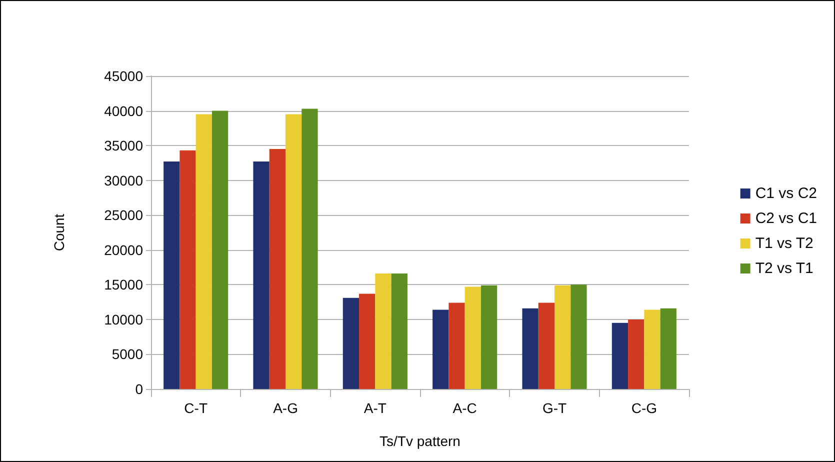 This screenshot has height=462, width=835. Describe the element at coordinates (124, 110) in the screenshot. I see `y-tick-label: 40000` at that location.